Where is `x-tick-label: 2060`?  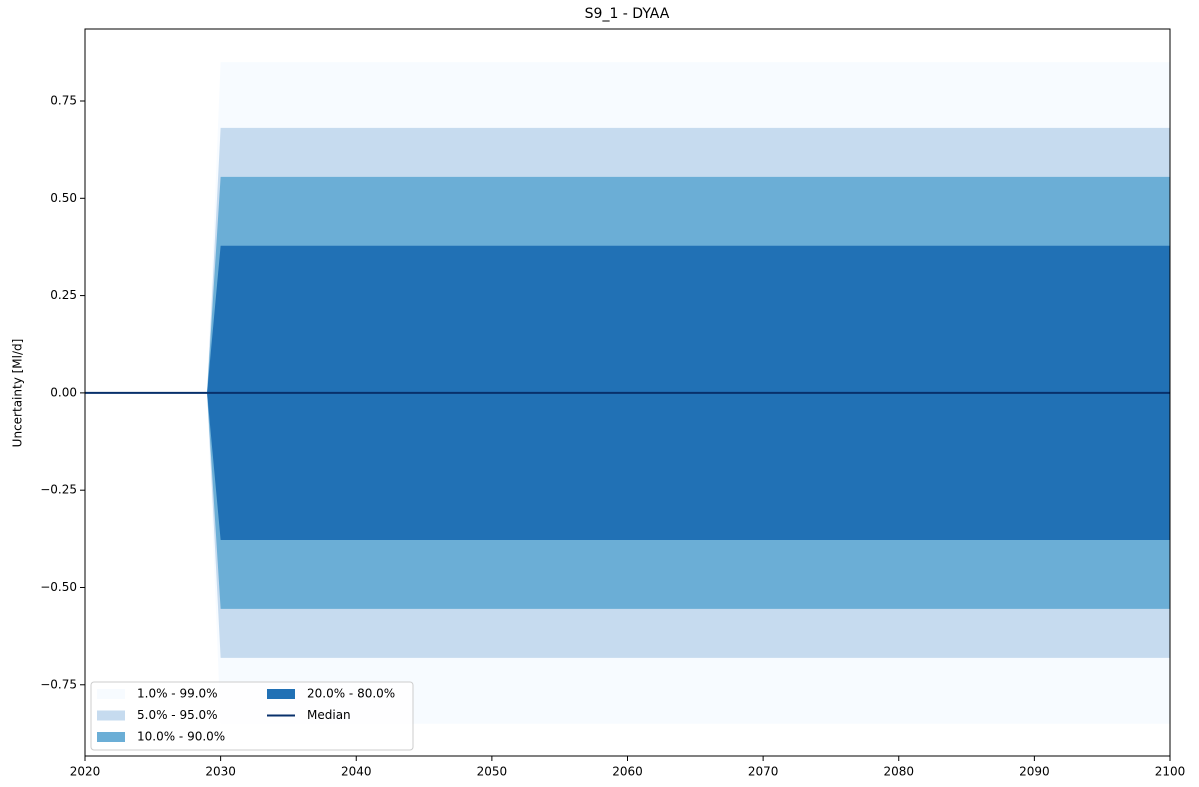
x-tick-label: 2060 is located at coordinates (627, 772).